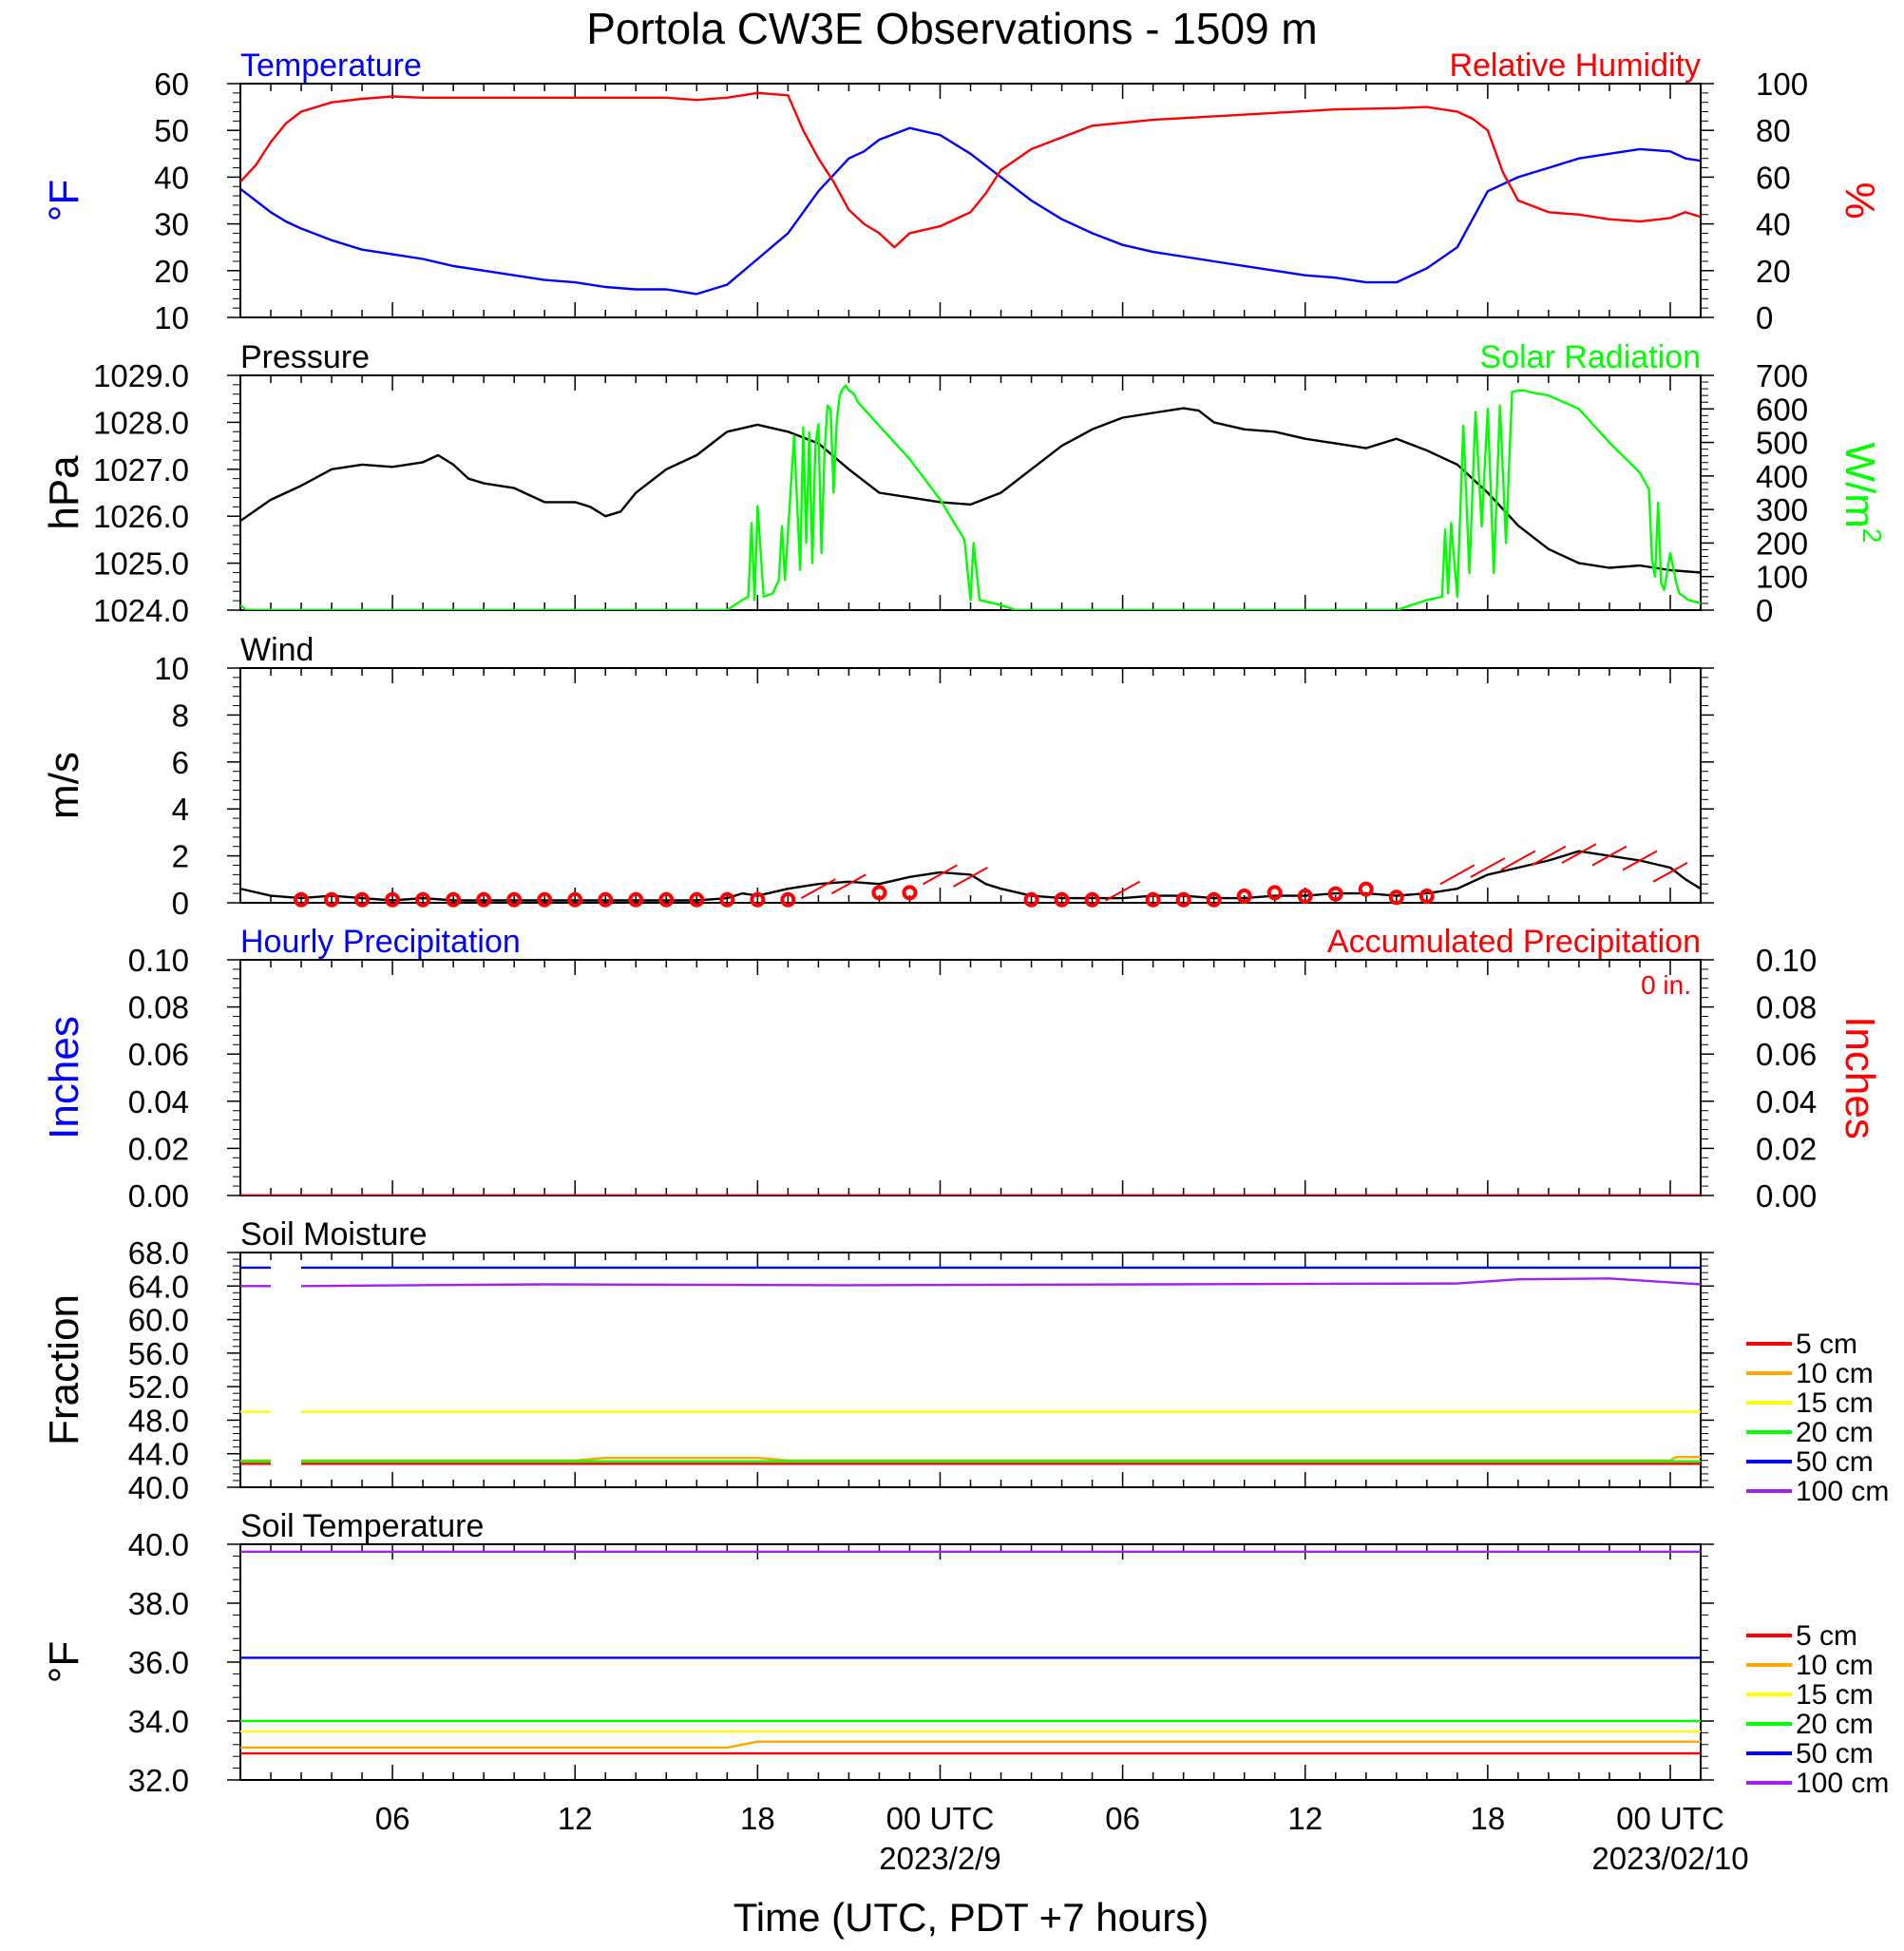  What do you see at coordinates (1835, 1373) in the screenshot?
I see `legend-label: 10 cm` at bounding box center [1835, 1373].